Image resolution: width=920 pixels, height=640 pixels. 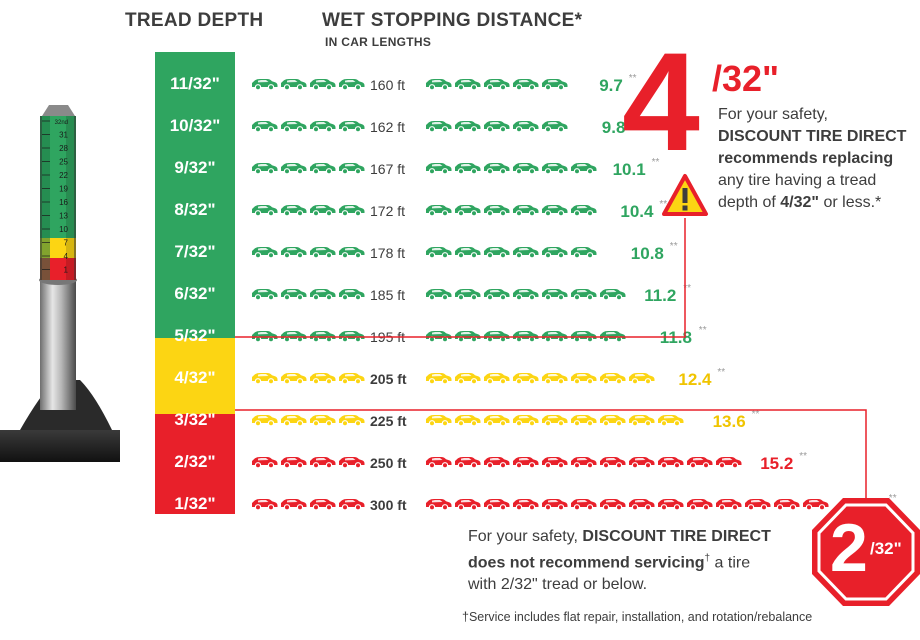 What do you see at coordinates (773, 114) in the screenshot?
I see `callout-4-line1: For your safety,` at bounding box center [773, 114].